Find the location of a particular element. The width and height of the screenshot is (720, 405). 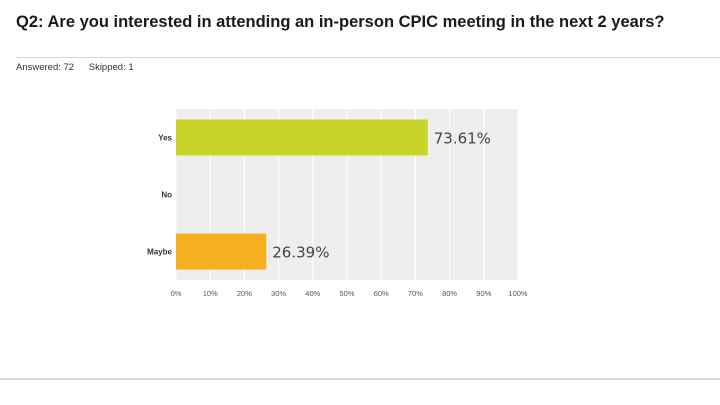

x-tick-label: 90% is located at coordinates (483, 293).